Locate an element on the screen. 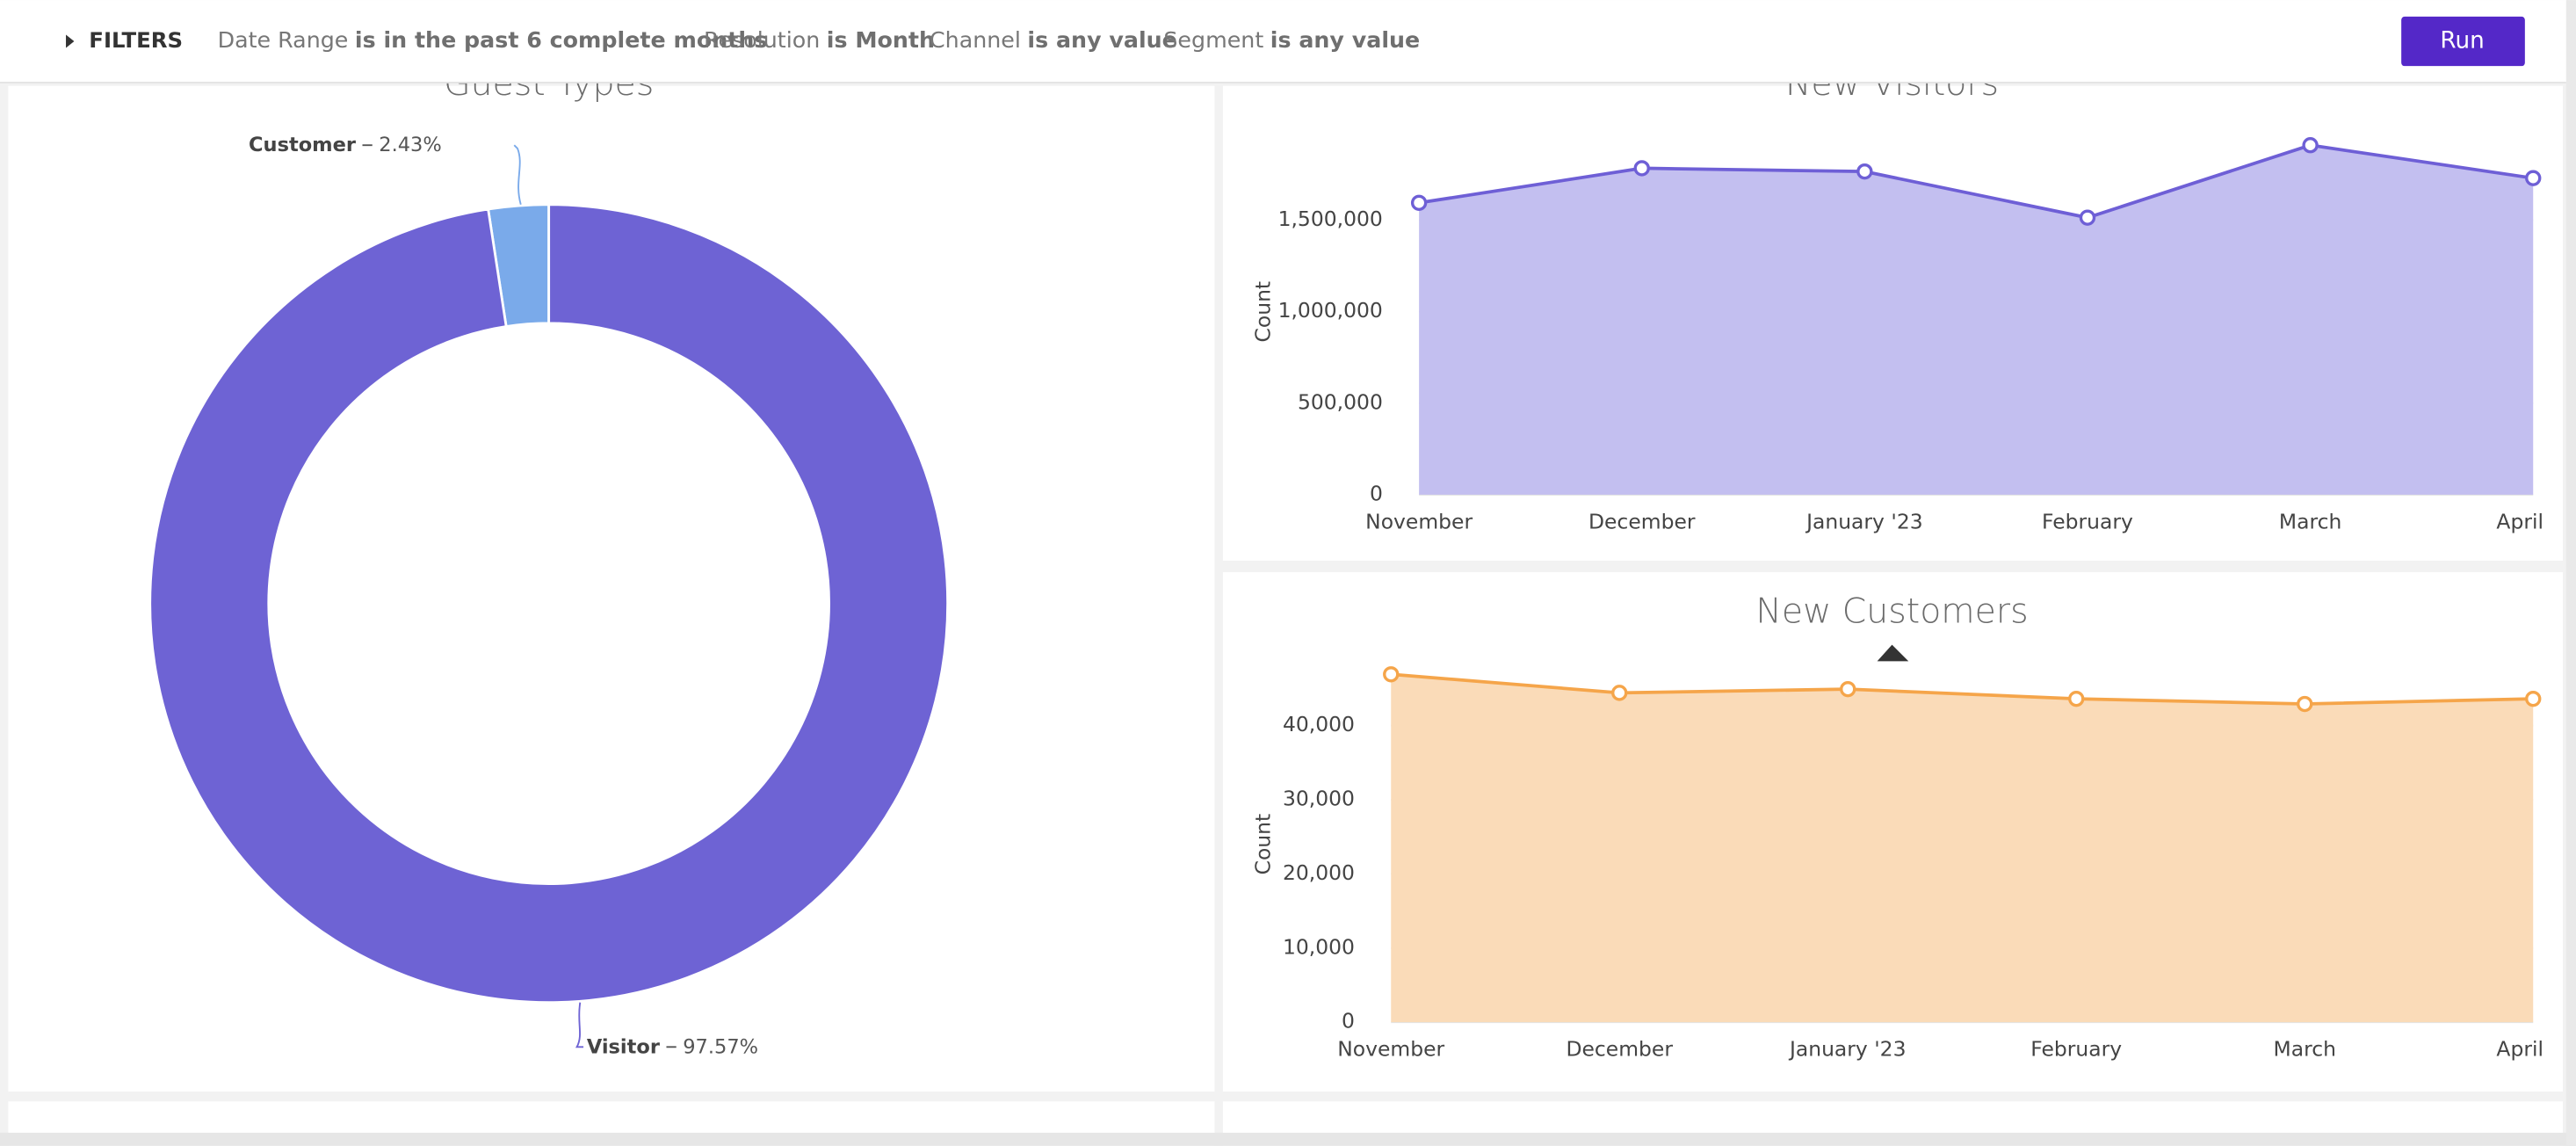  run-button-label: Run is located at coordinates (2462, 41).